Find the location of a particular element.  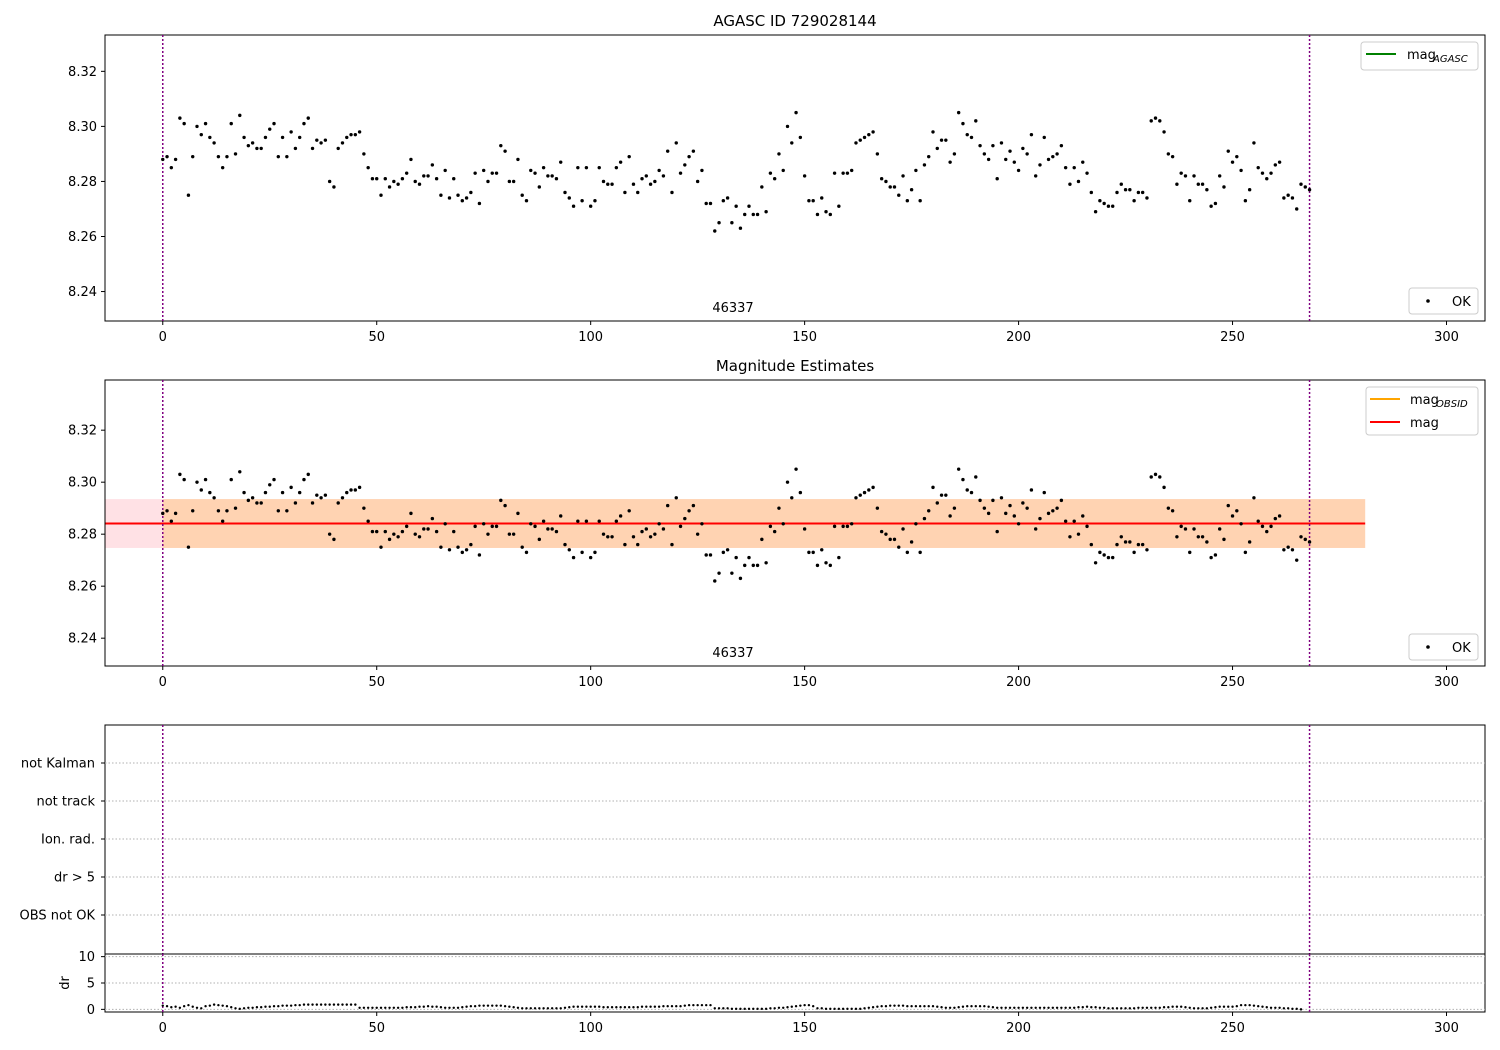

x-tick-label: 150 is located at coordinates (804, 1028).